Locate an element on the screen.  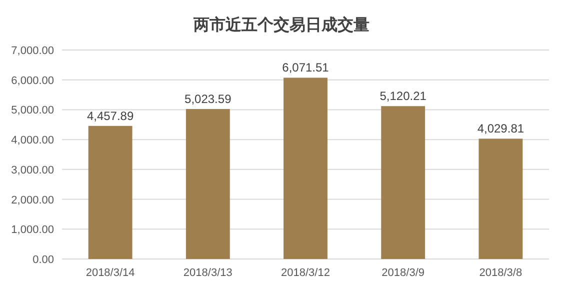
chart-title: 两市近五个交易日成交量 is located at coordinates (281, 24).